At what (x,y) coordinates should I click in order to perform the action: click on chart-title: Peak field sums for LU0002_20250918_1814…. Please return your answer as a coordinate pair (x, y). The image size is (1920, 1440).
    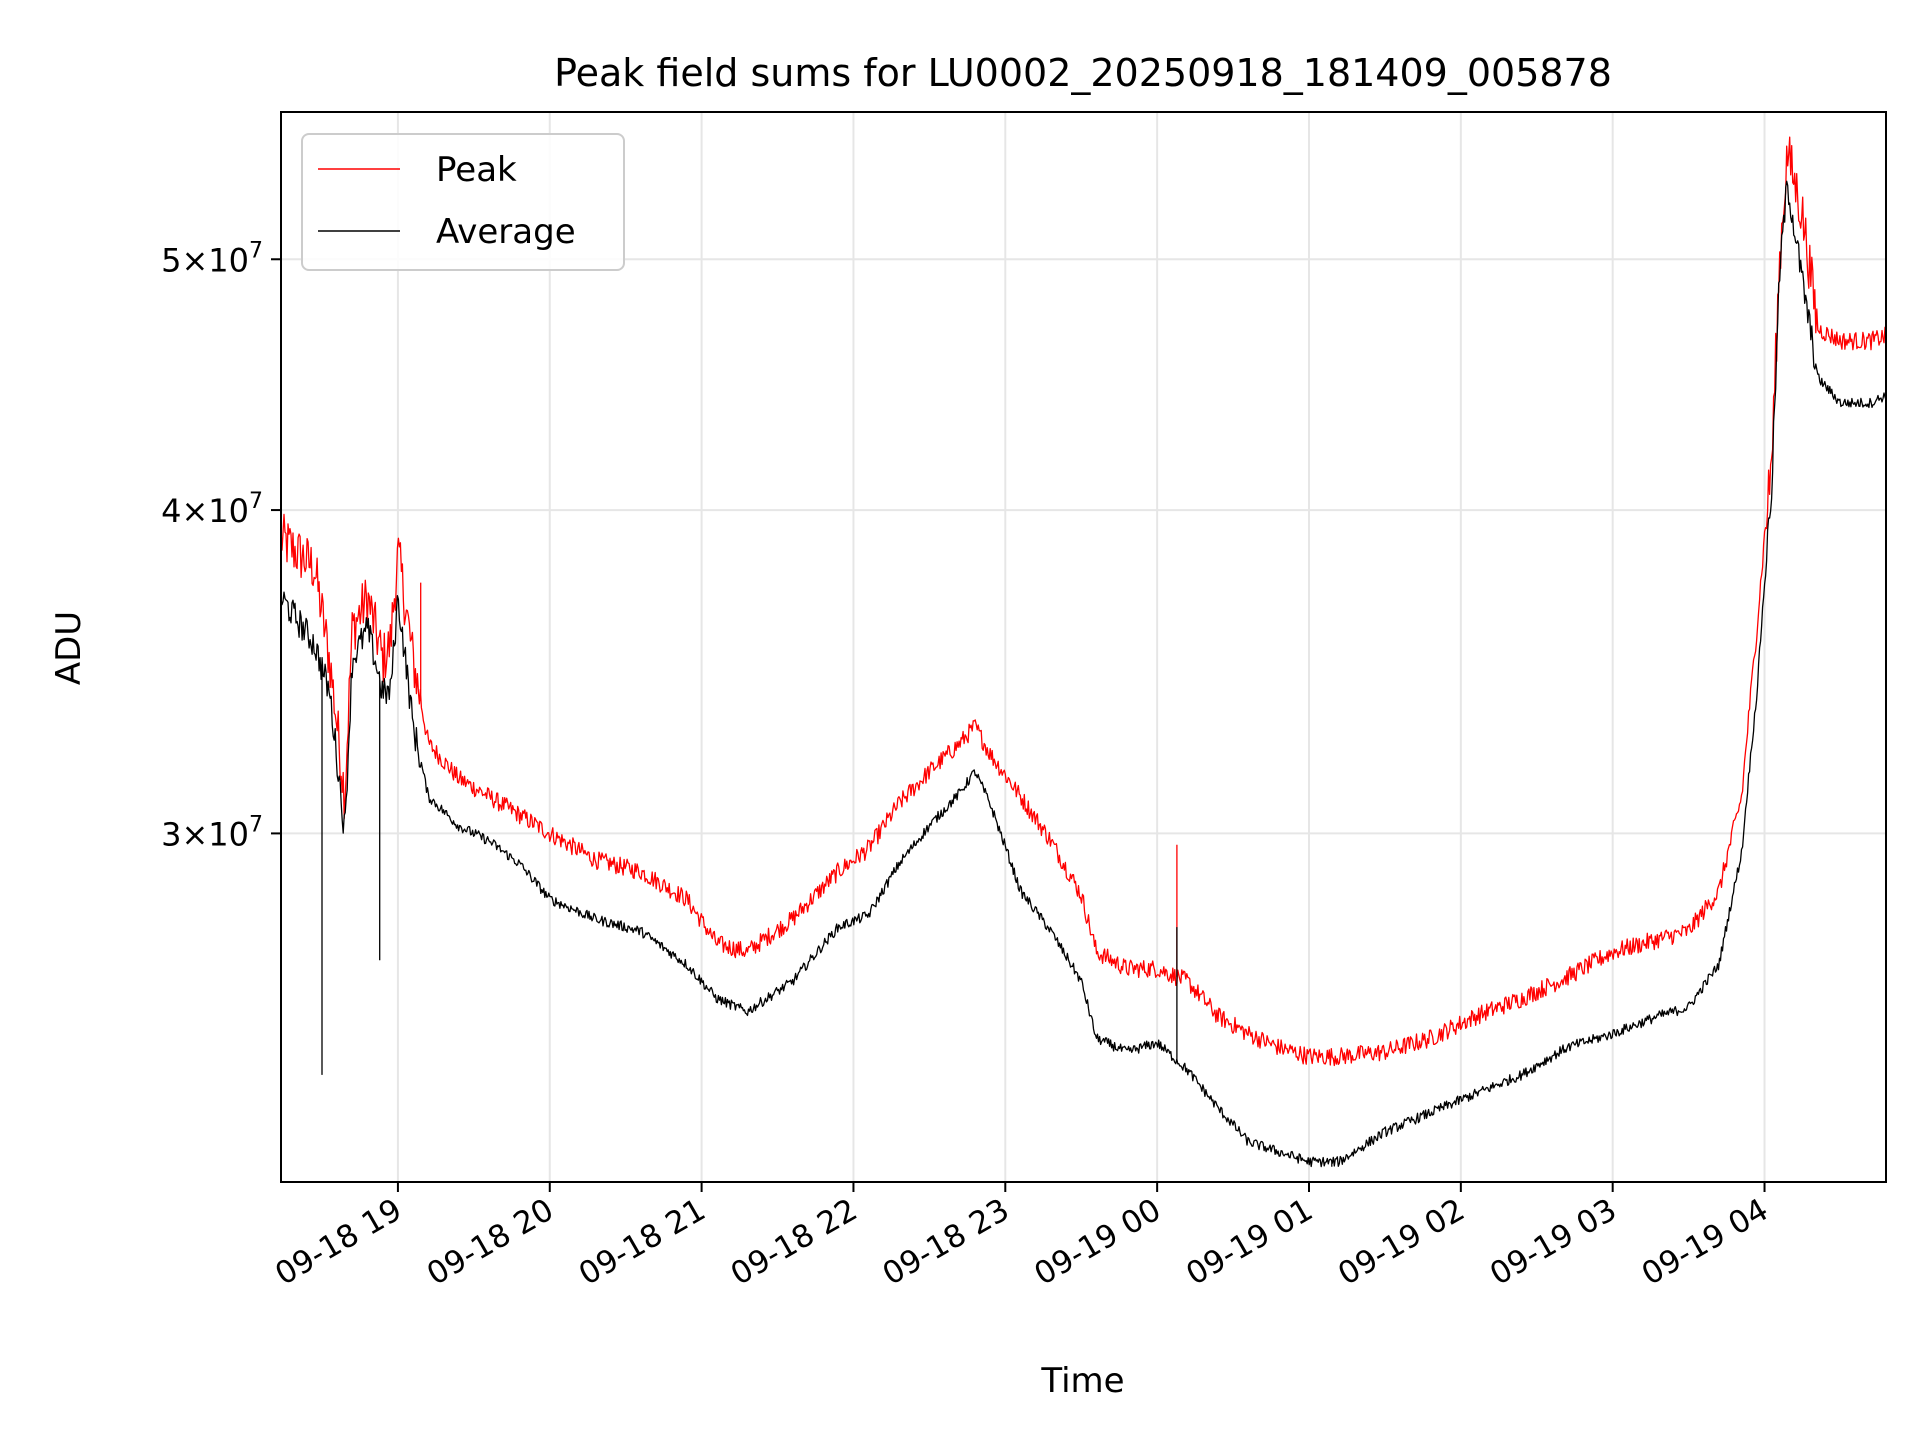
    Looking at the image, I should click on (1083, 73).